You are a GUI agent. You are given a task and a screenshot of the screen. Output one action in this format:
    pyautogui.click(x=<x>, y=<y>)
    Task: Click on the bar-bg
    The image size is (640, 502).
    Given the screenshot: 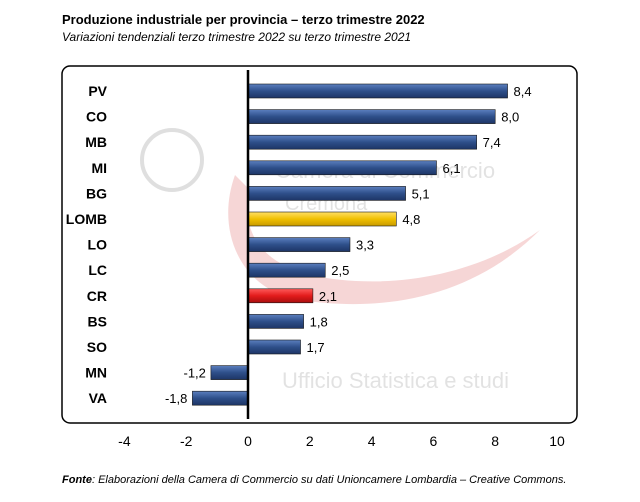 What is the action you would take?
    pyautogui.click(x=326, y=193)
    